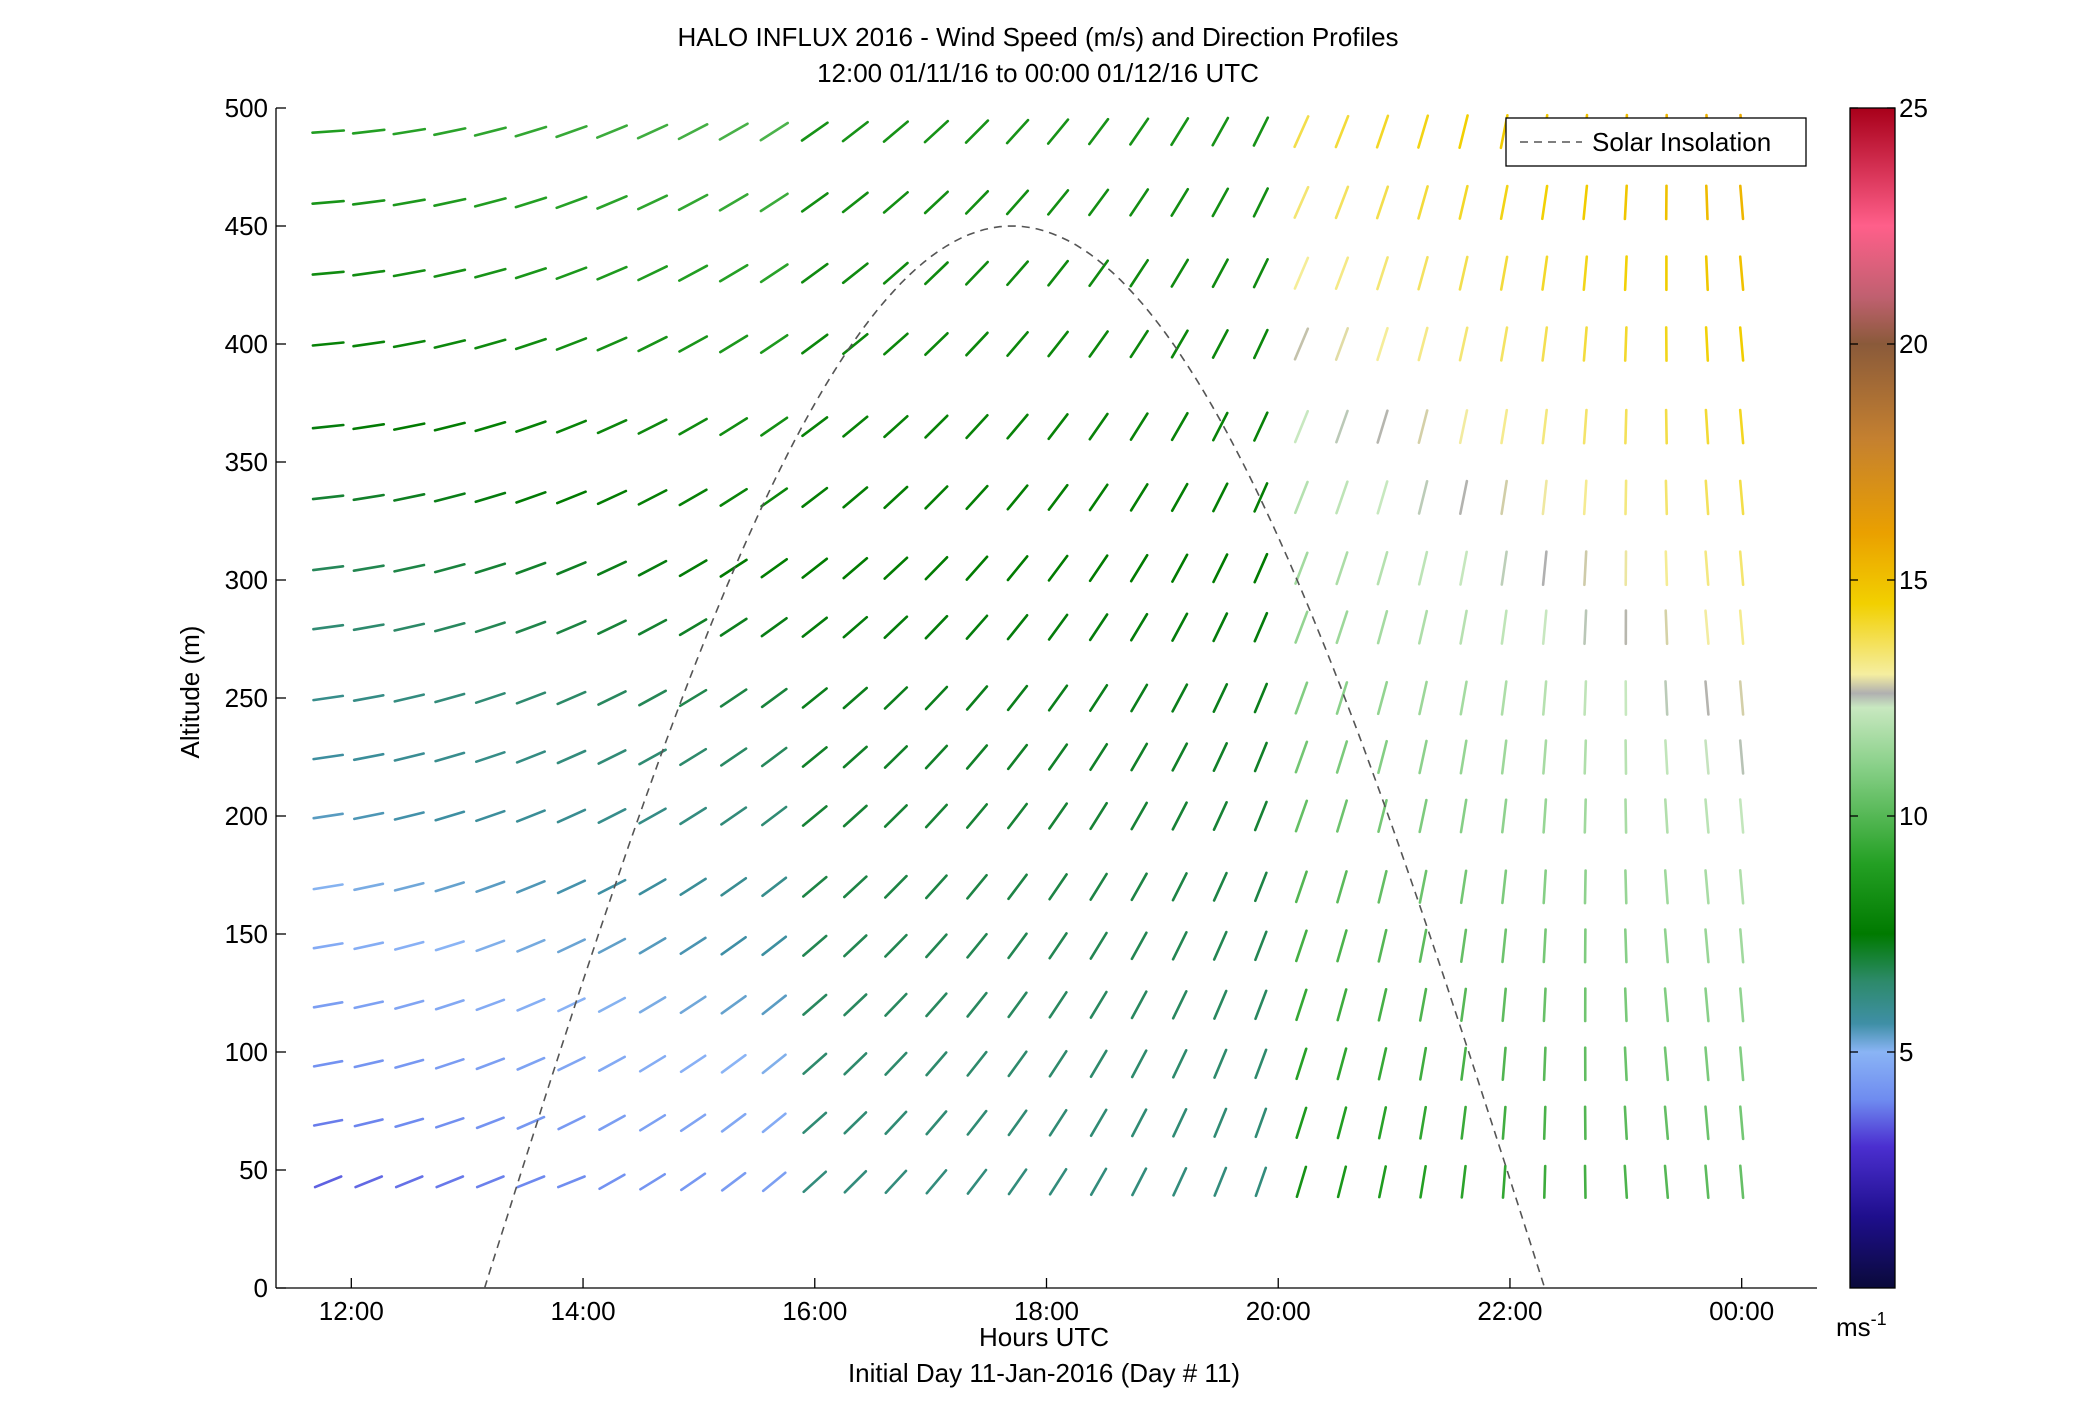 The width and height of the screenshot is (2098, 1425). I want to click on x-tick-label: 18:00, so click(1046, 1311).